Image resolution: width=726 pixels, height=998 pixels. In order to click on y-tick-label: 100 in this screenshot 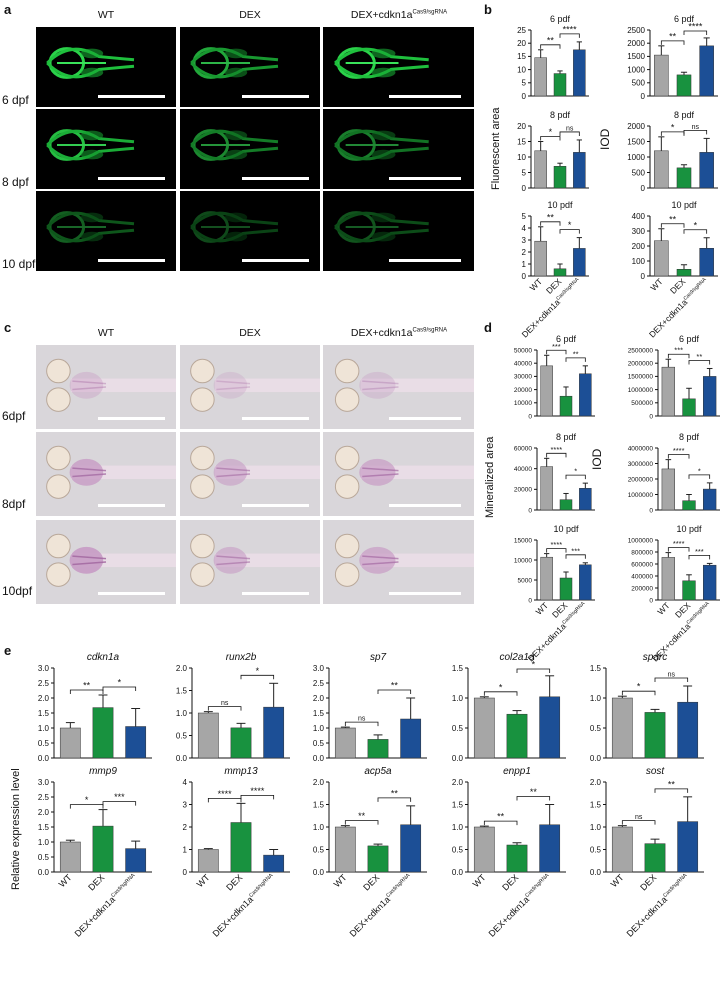, I will do `click(639, 261)`.